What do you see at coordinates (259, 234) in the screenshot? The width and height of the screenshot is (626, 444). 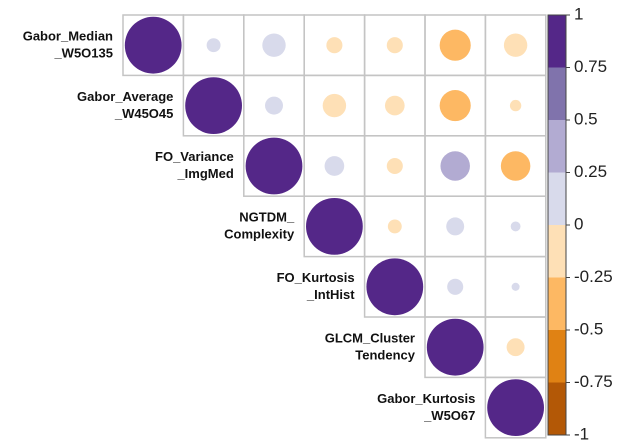 I see `variable-label: Complexity` at bounding box center [259, 234].